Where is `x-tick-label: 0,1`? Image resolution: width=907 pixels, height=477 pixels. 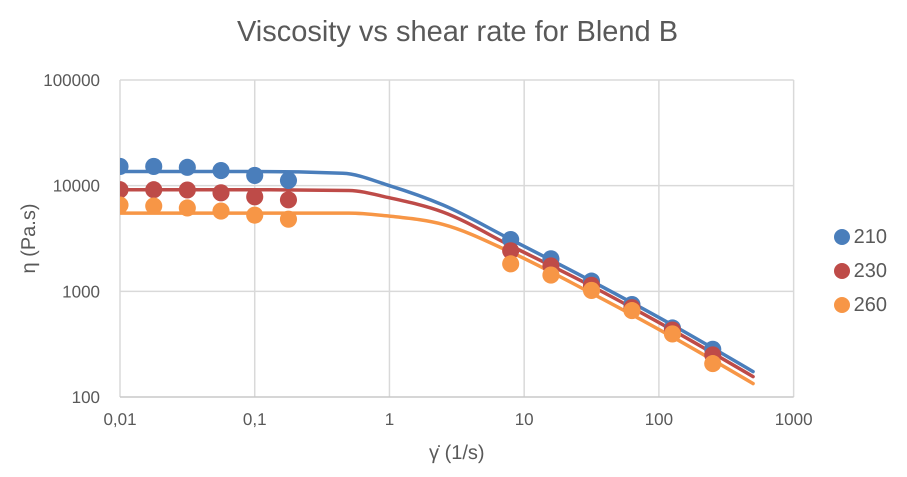 x-tick-label: 0,1 is located at coordinates (254, 420).